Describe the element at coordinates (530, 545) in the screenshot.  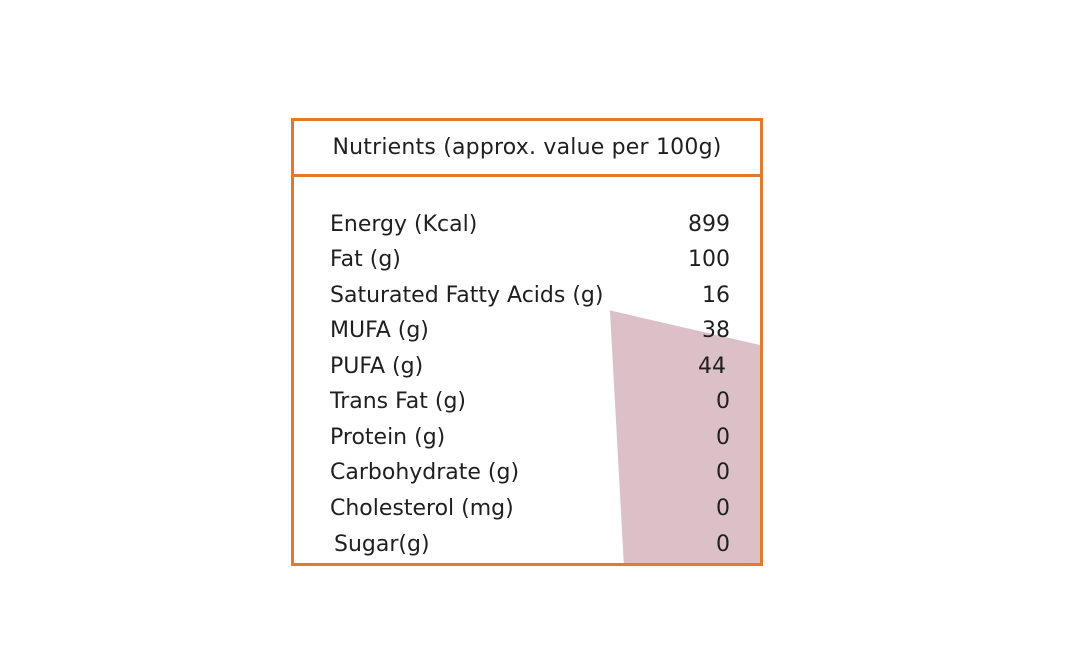
I see `table-row: Sugar(g) 0` at that location.